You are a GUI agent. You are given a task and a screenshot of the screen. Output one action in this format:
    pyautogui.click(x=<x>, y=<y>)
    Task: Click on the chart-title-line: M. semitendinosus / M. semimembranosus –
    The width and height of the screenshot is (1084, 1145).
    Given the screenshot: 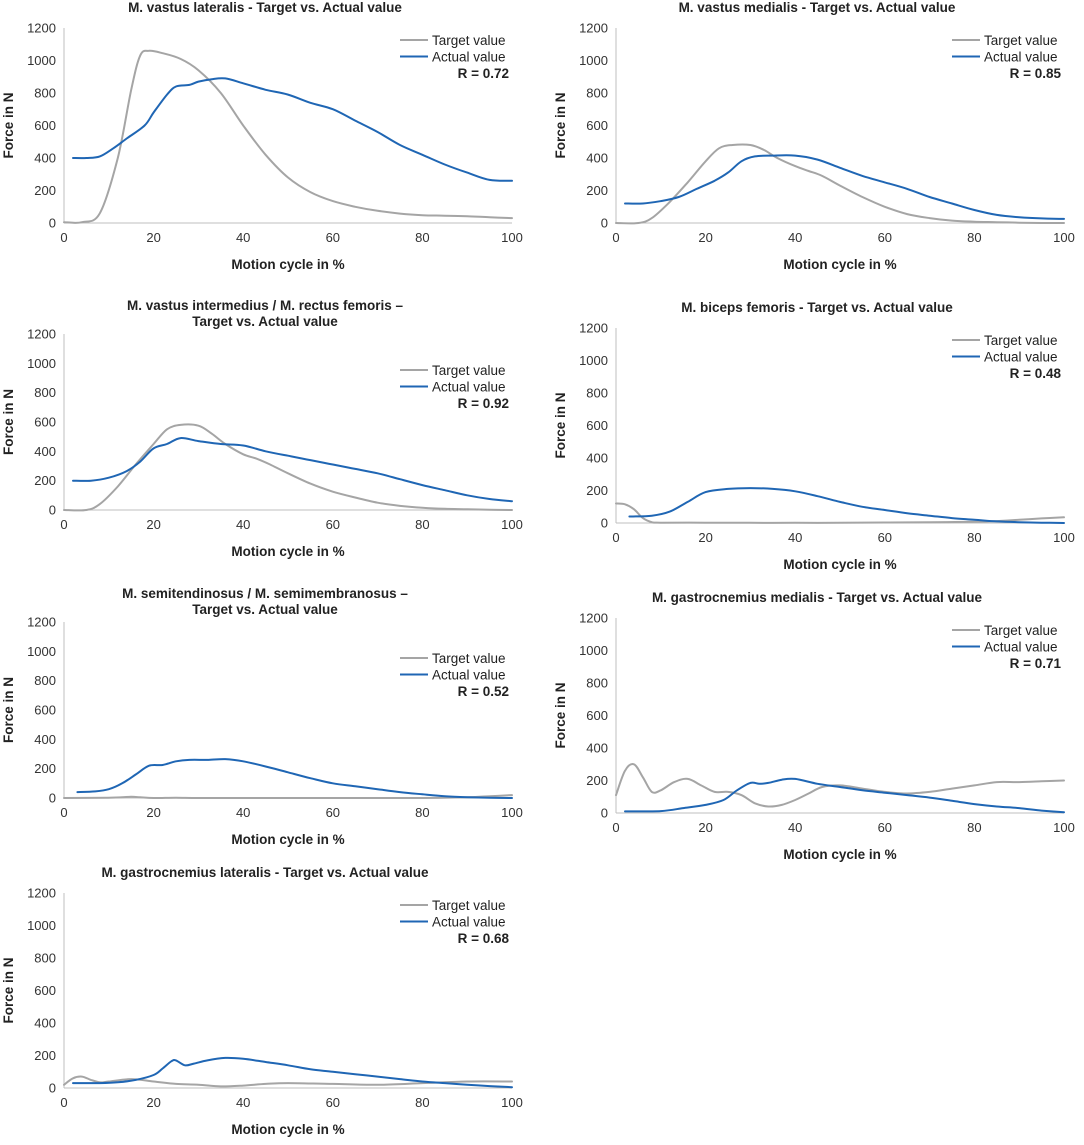 What is the action you would take?
    pyautogui.click(x=265, y=593)
    